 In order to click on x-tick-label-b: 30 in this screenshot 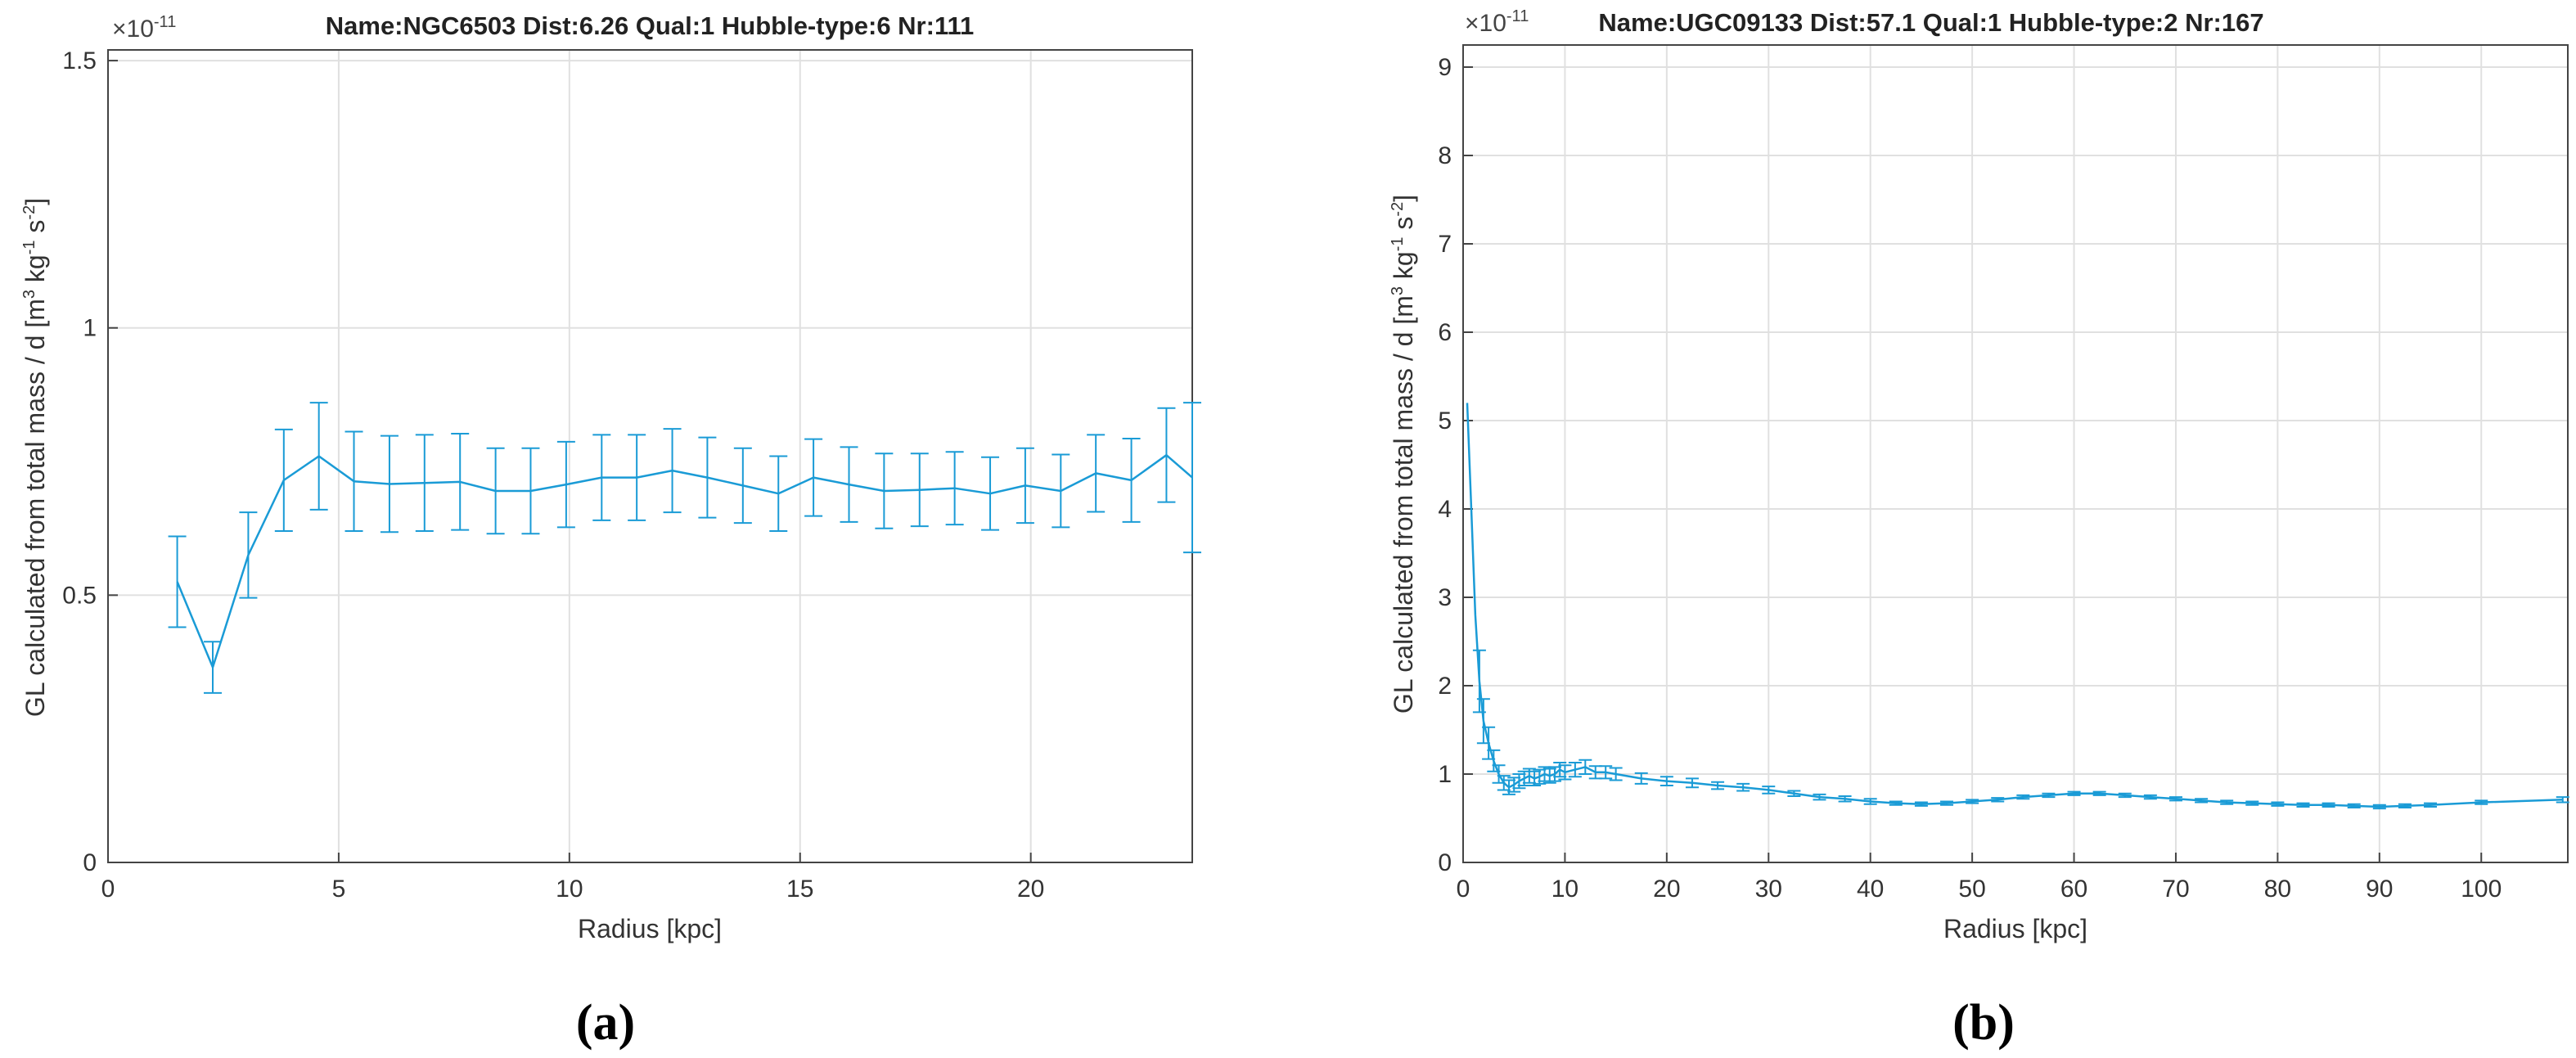, I will do `click(1768, 889)`.